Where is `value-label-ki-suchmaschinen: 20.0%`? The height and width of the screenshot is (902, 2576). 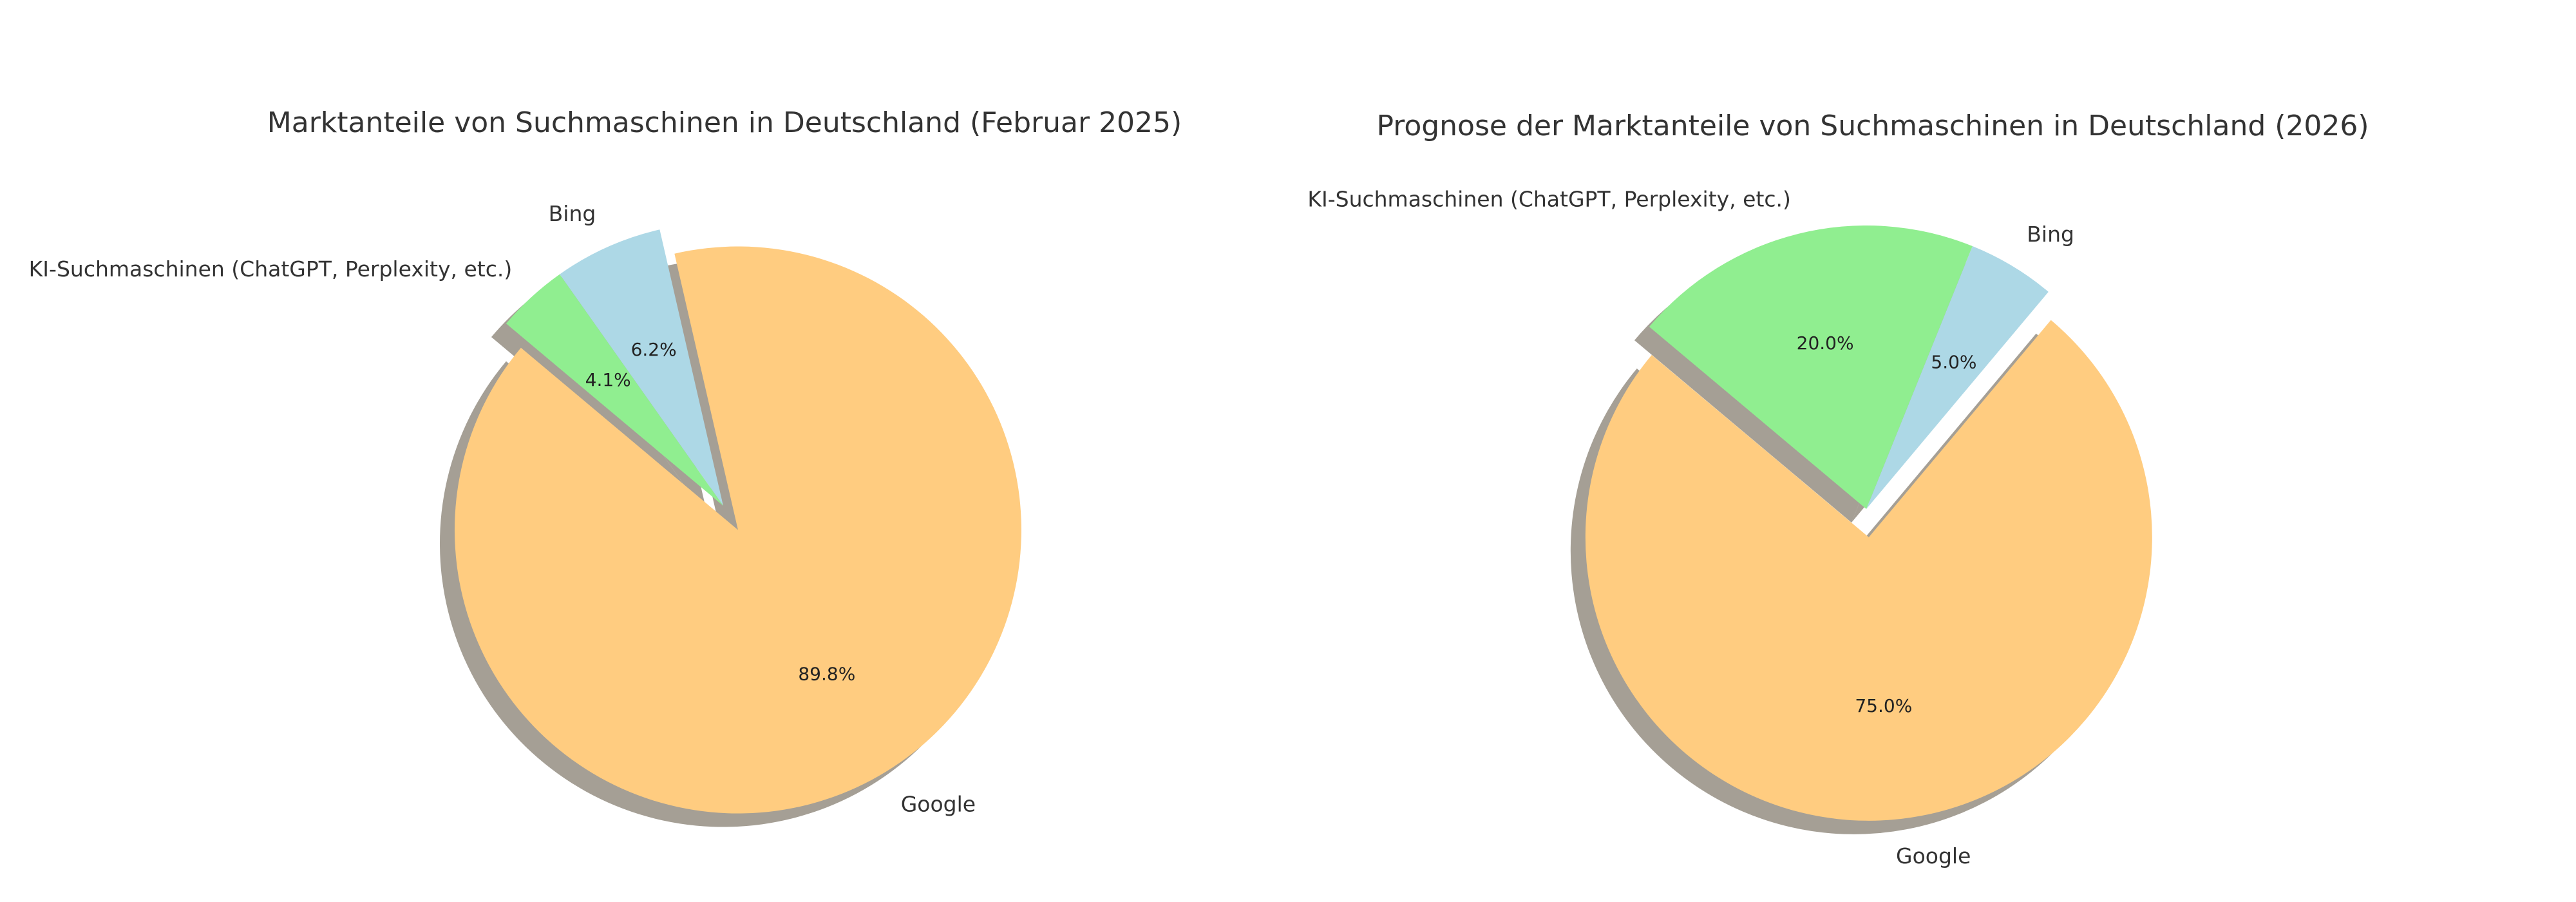
value-label-ki-suchmaschinen: 20.0% is located at coordinates (1826, 343).